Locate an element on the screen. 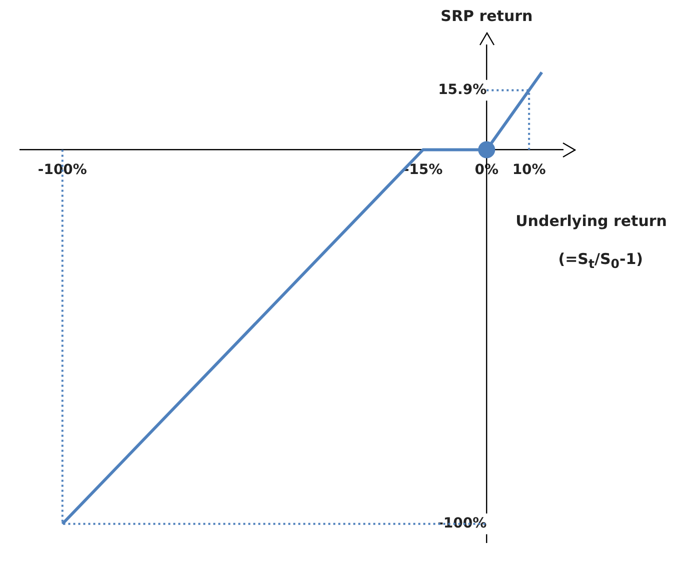 The width and height of the screenshot is (673, 563). y-axis-title: SRP return is located at coordinates (486, 16).